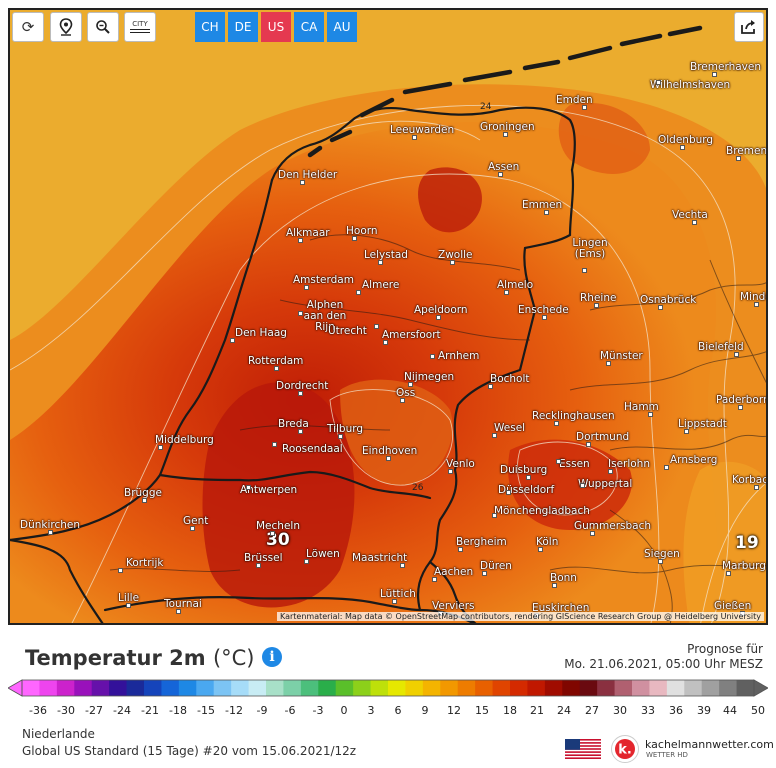  Describe the element at coordinates (747, 543) in the screenshot. I see `min-temperature-label: 19` at that location.